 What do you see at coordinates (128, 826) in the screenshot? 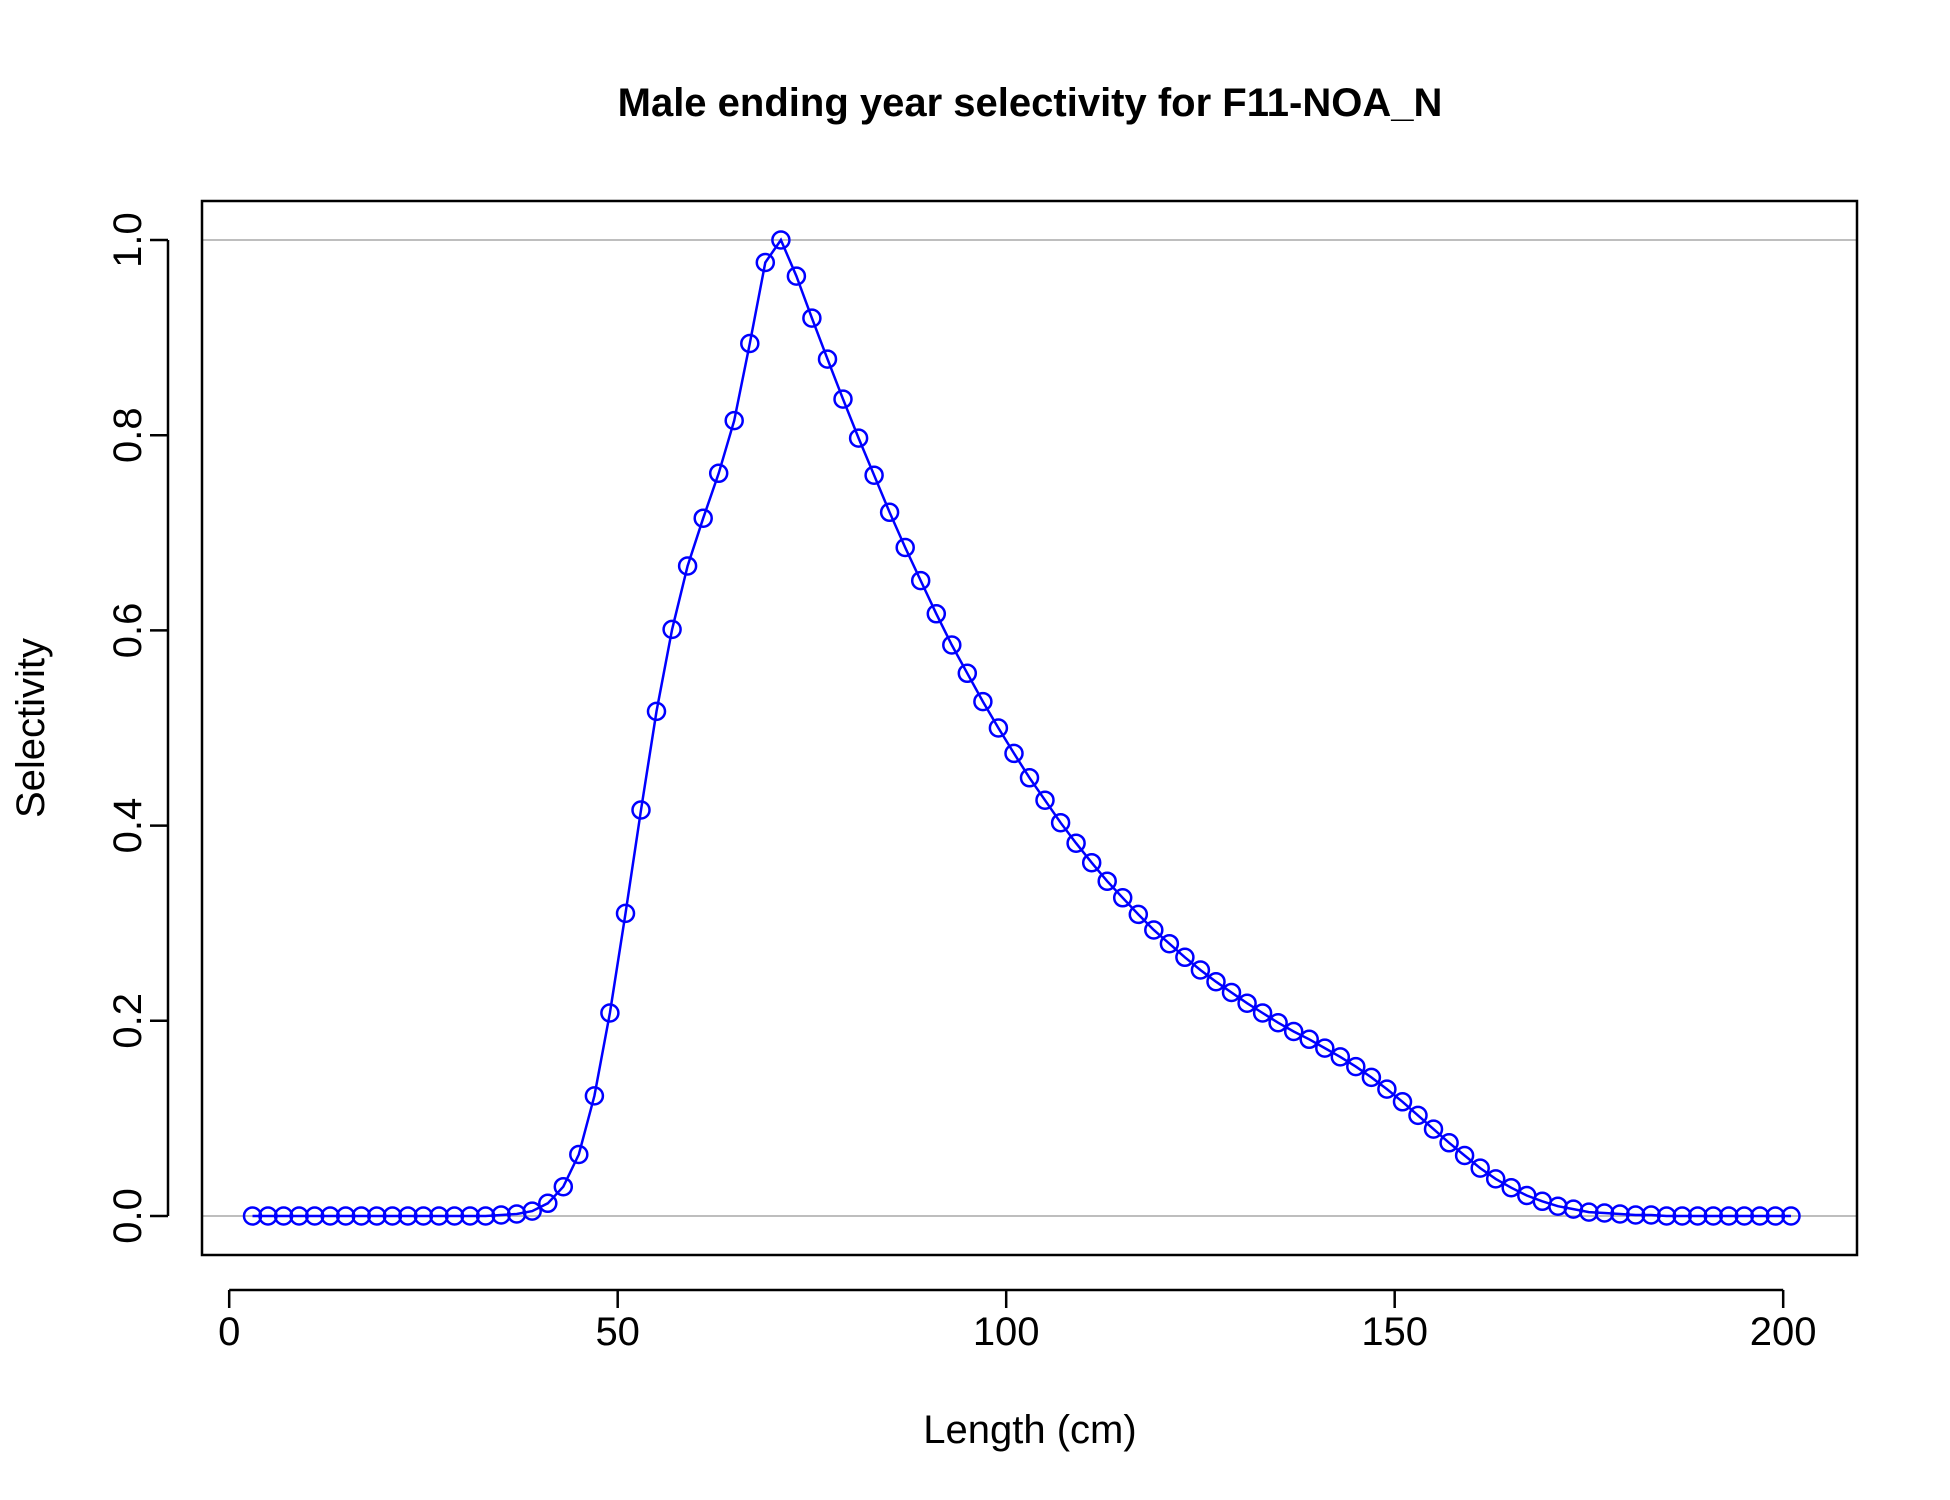
I see `y-tick-label: 0.4` at bounding box center [128, 826].